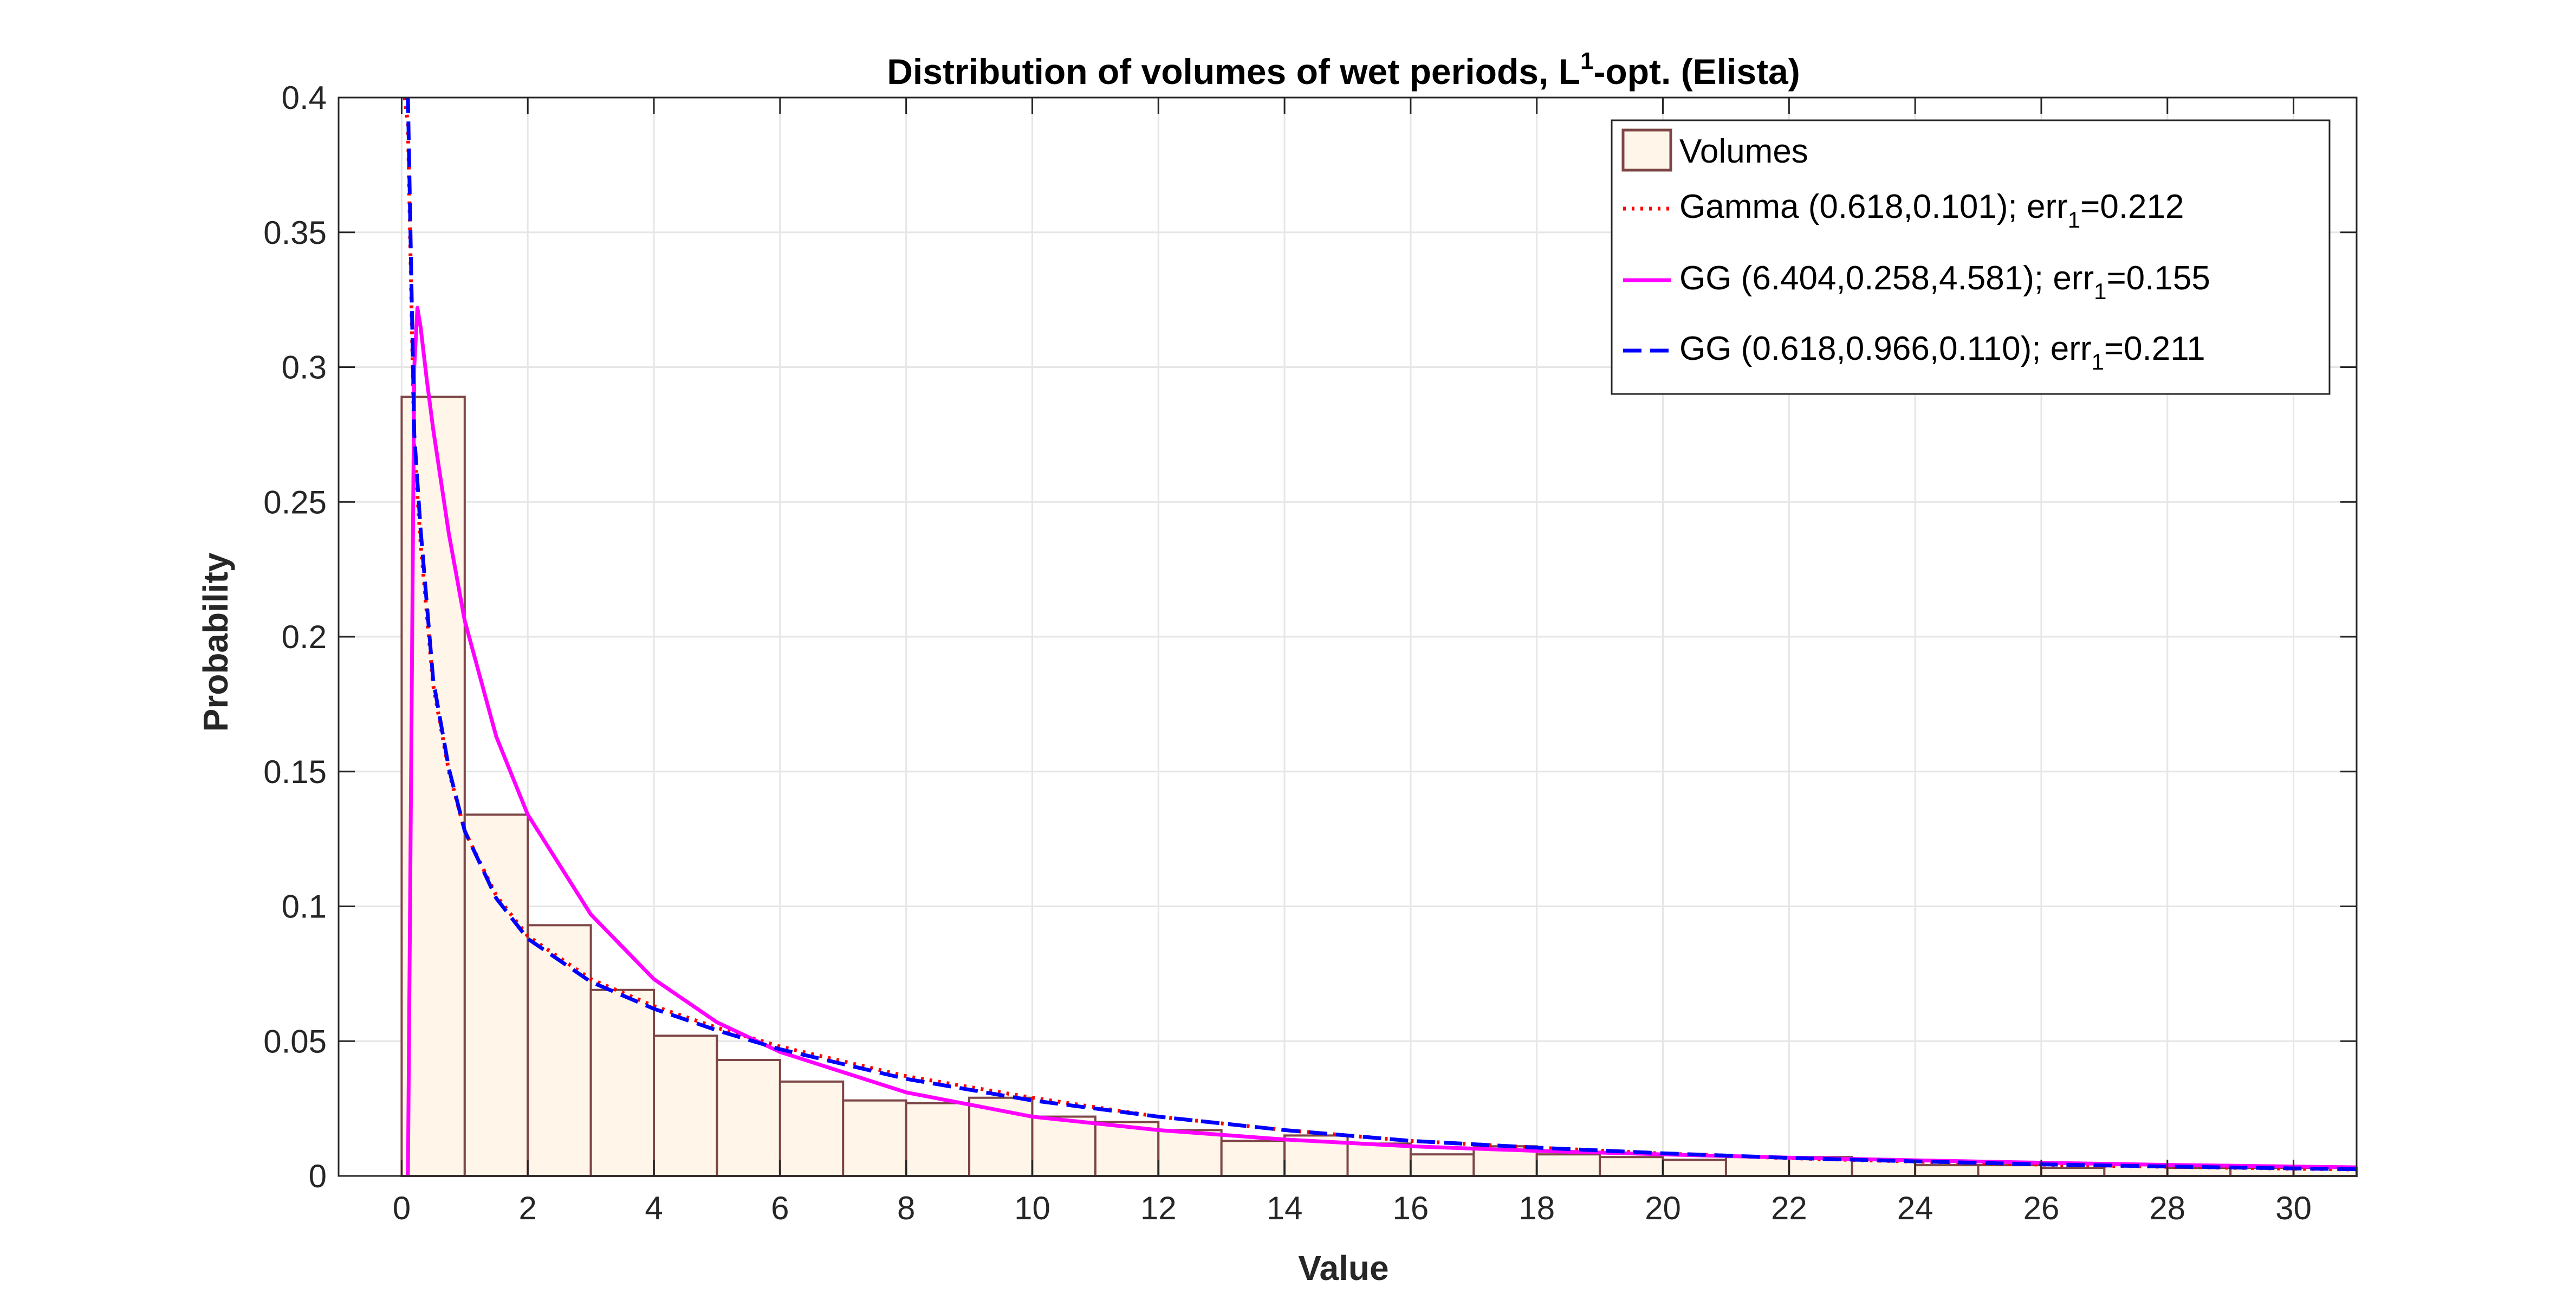  Describe the element at coordinates (2167, 1208) in the screenshot. I see `x-tick-label-28: 28` at that location.